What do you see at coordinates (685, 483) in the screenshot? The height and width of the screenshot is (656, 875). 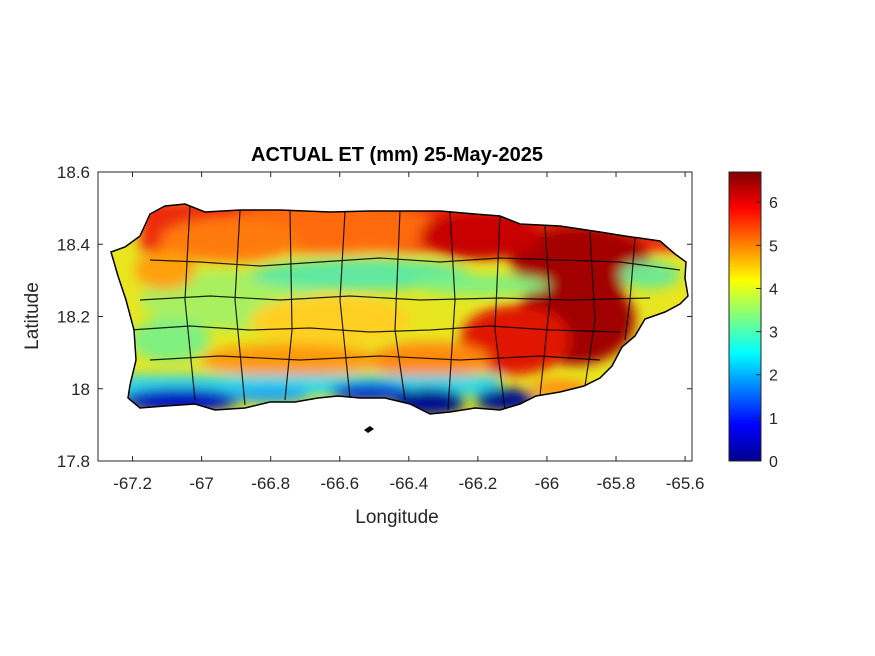 I see `x-tick-label: -65.6` at bounding box center [685, 483].